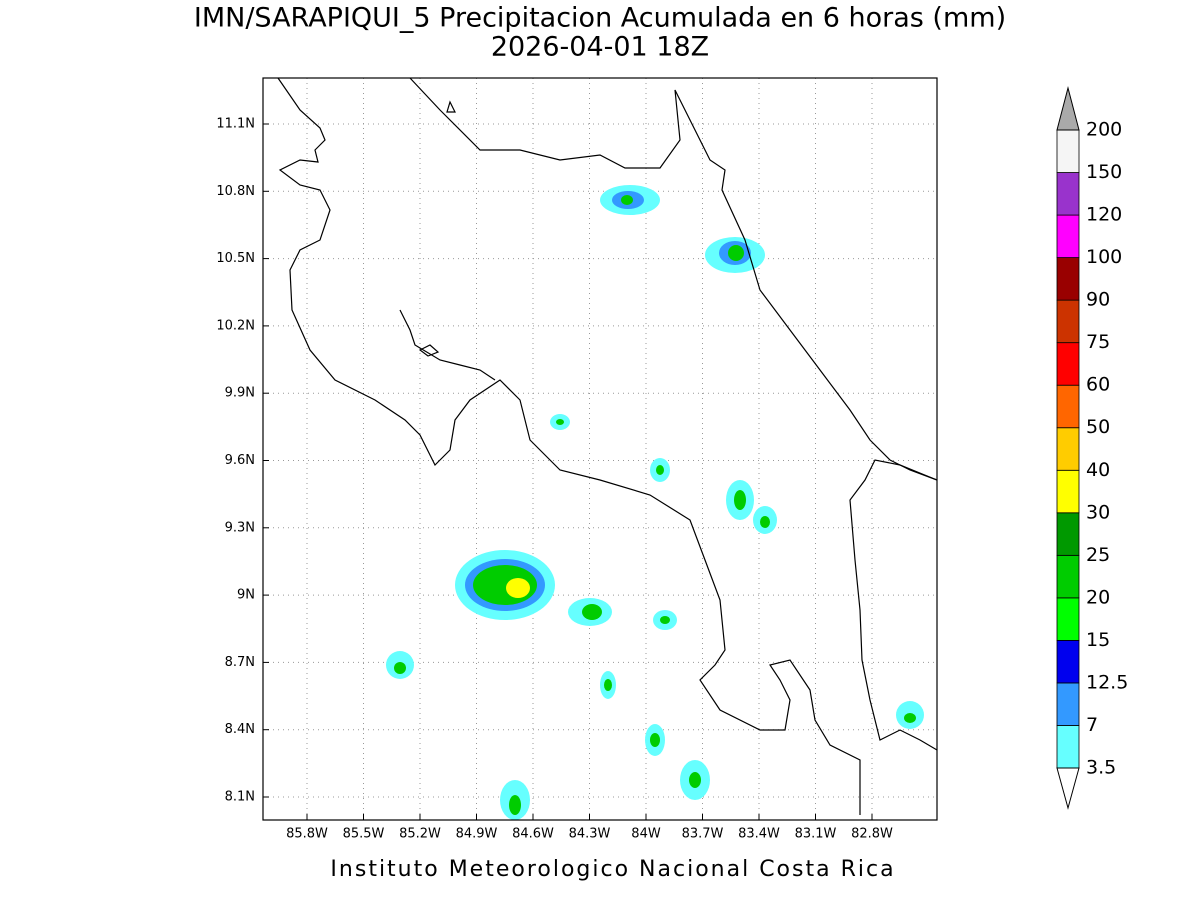  I want to click on y-tick-label: 8.7N, so click(240, 662).